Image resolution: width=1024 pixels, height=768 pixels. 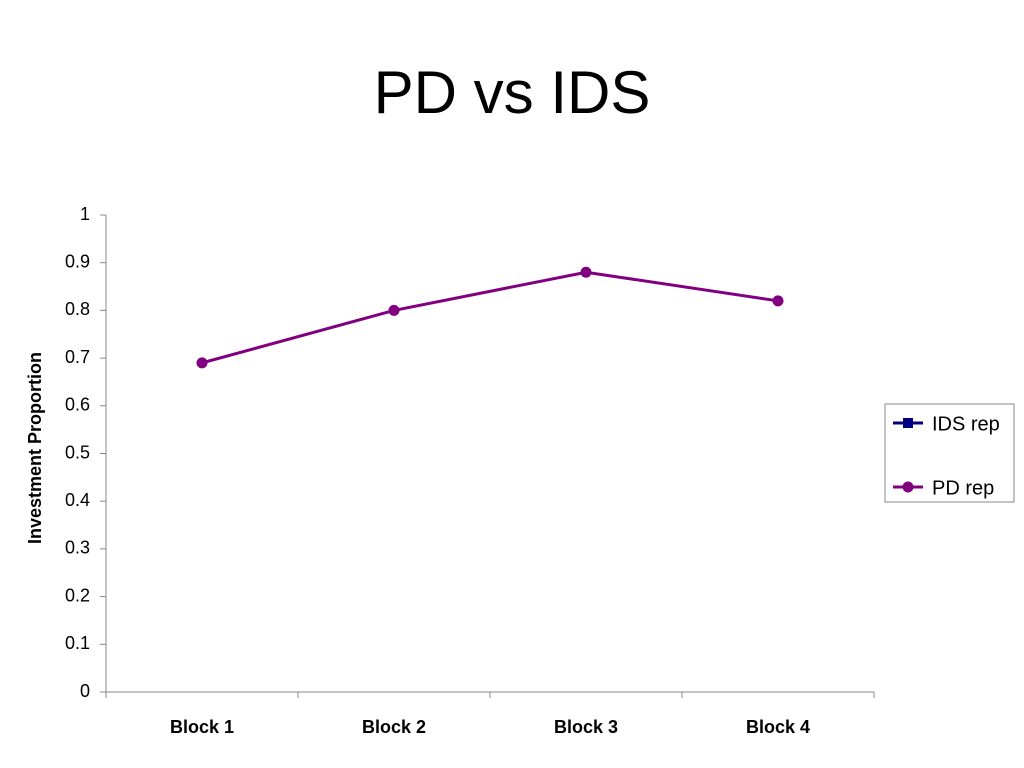 What do you see at coordinates (77, 548) in the screenshot?
I see `y-tick-label: 0.3` at bounding box center [77, 548].